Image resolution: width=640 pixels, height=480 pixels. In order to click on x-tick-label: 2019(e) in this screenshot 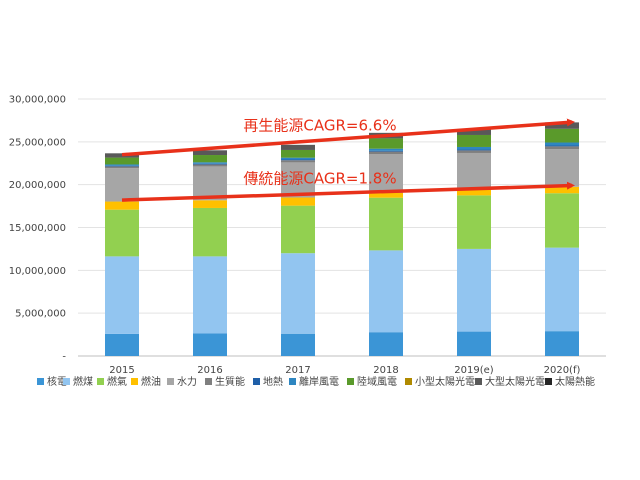, I will do `click(474, 370)`.